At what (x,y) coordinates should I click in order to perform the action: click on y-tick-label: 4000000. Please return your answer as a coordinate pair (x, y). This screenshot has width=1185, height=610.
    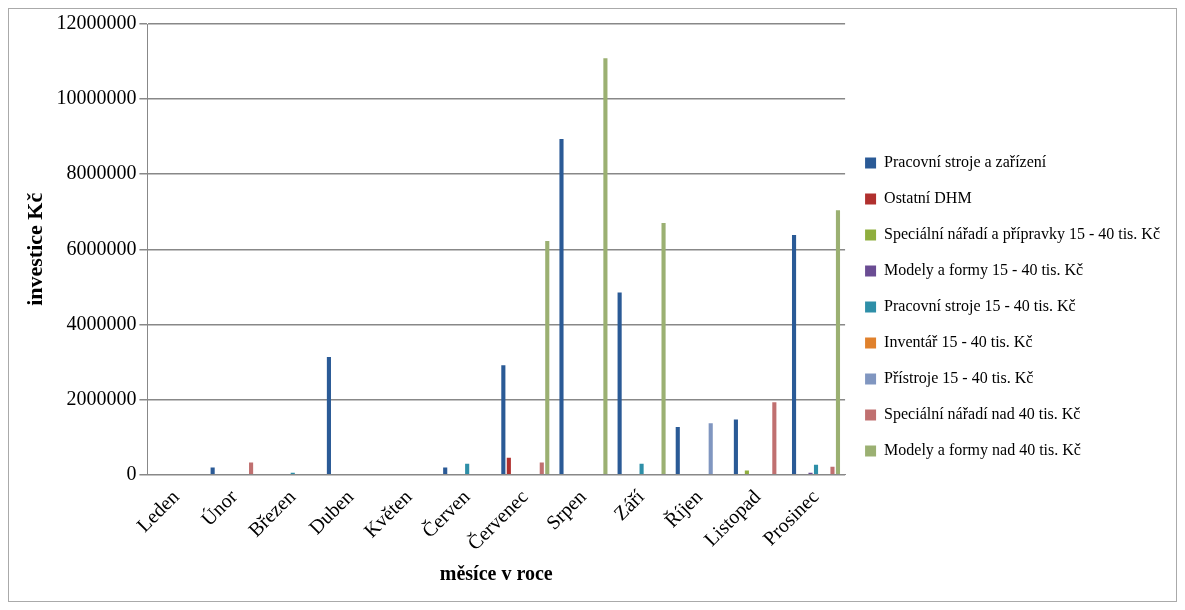
    Looking at the image, I should click on (101, 322).